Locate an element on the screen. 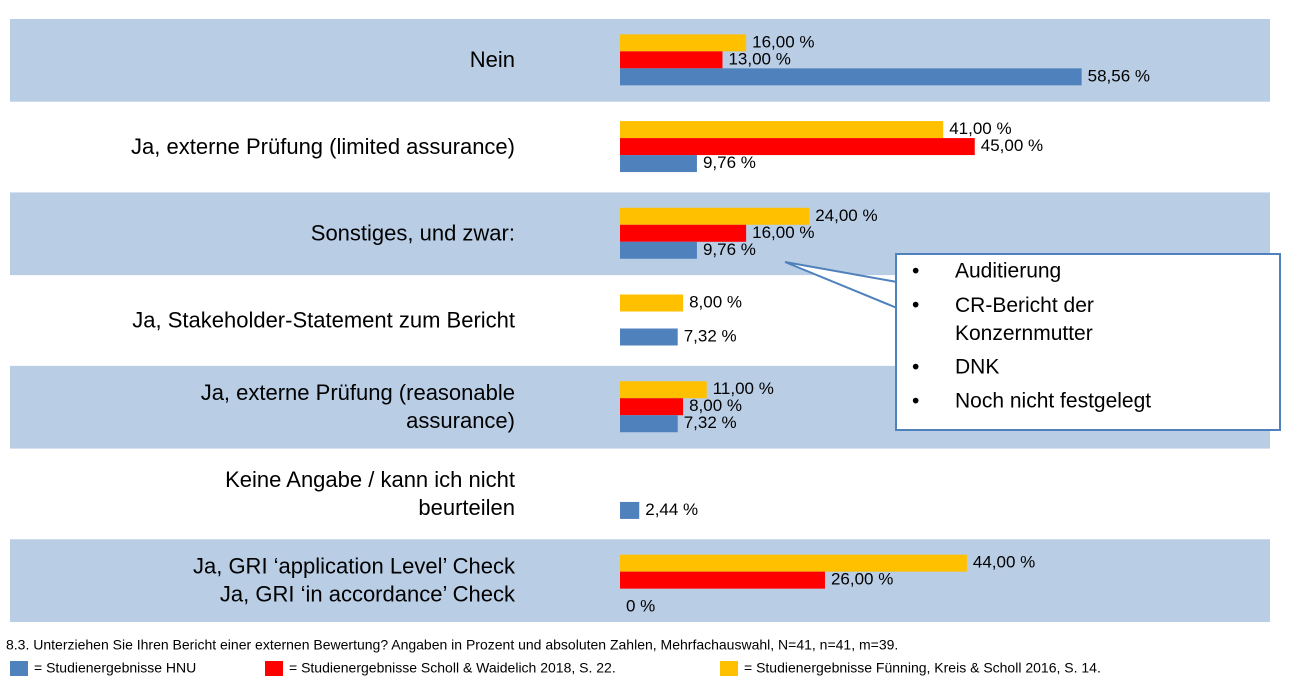 The height and width of the screenshot is (687, 1290). value-label: 26,00 % is located at coordinates (862, 579).